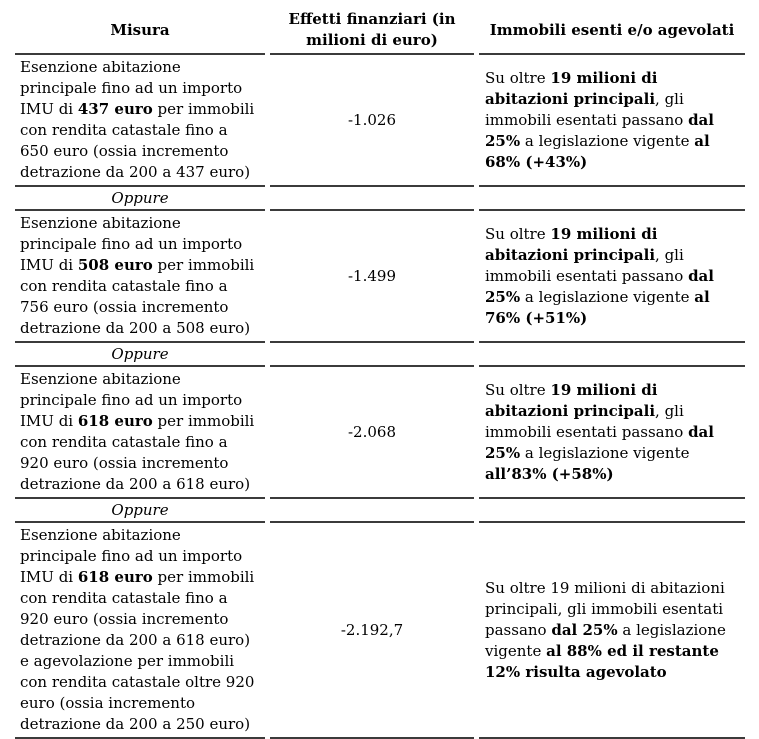 The width and height of the screenshot is (759, 739). Describe the element at coordinates (372, 433) in the screenshot. I see `financial-effect-cell: -2.068` at that location.